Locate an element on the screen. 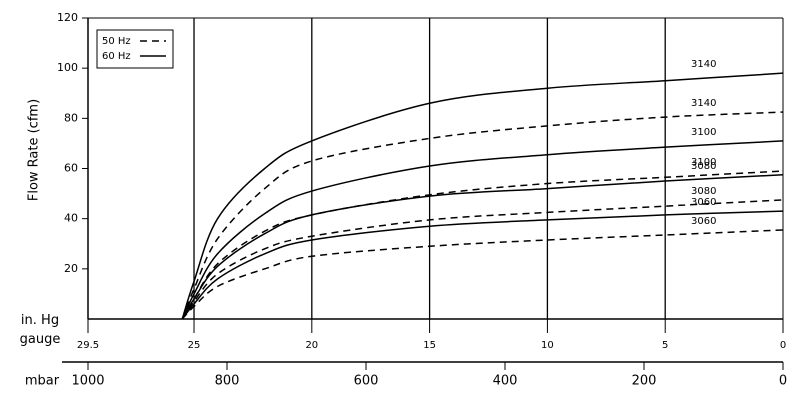  y-tick-label: 20 is located at coordinates (71, 268).